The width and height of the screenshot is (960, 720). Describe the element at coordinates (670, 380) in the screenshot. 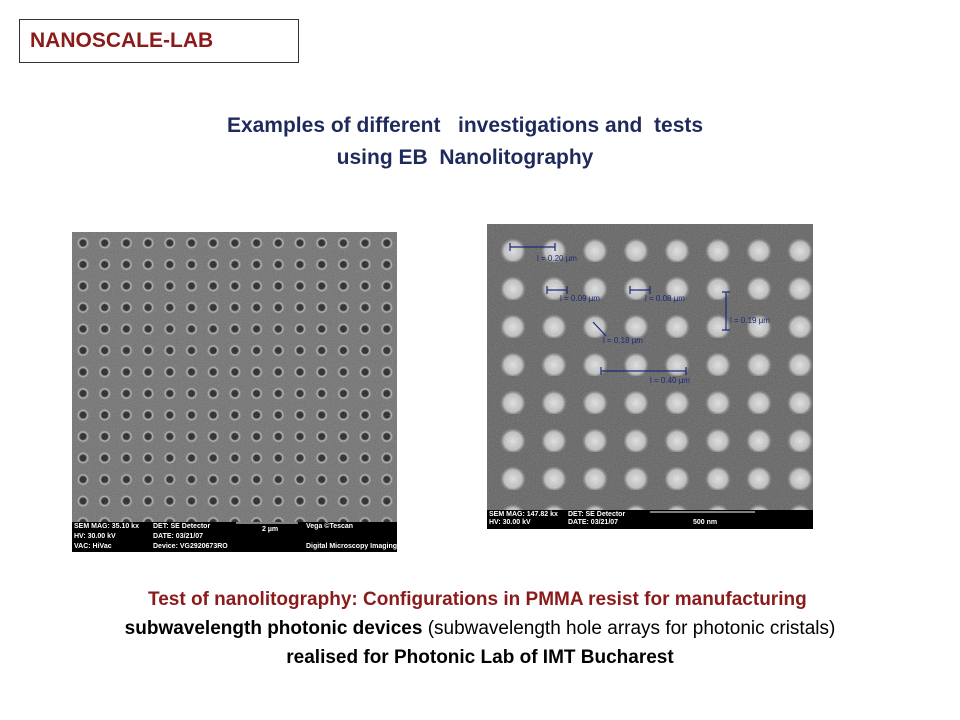

I see `measurement-label: l = 0.40 µm` at that location.